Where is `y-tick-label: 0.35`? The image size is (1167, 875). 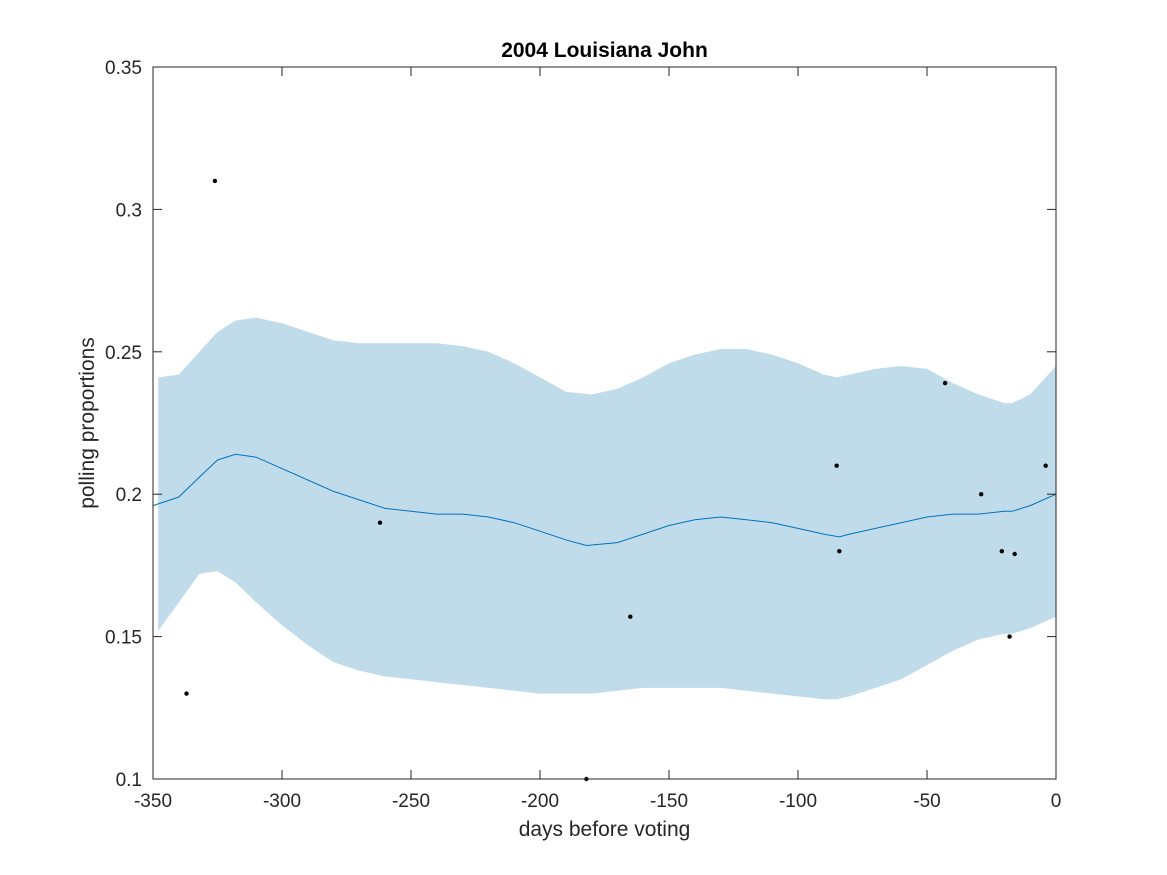 y-tick-label: 0.35 is located at coordinates (123, 68).